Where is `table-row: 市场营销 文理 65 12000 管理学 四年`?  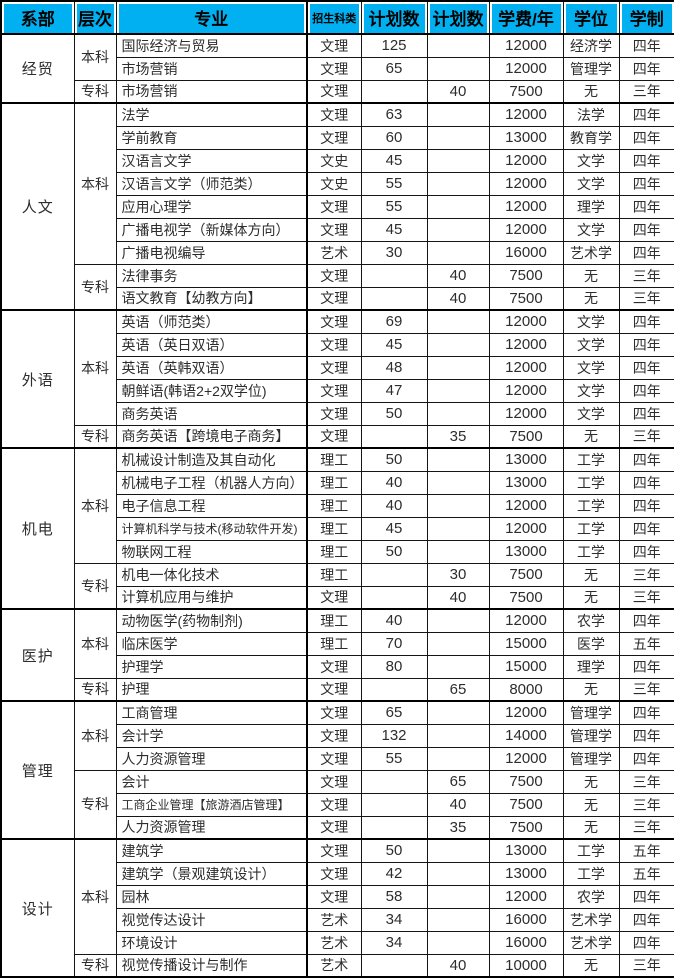 table-row: 市场营销 文理 65 12000 管理学 四年 is located at coordinates (337, 68).